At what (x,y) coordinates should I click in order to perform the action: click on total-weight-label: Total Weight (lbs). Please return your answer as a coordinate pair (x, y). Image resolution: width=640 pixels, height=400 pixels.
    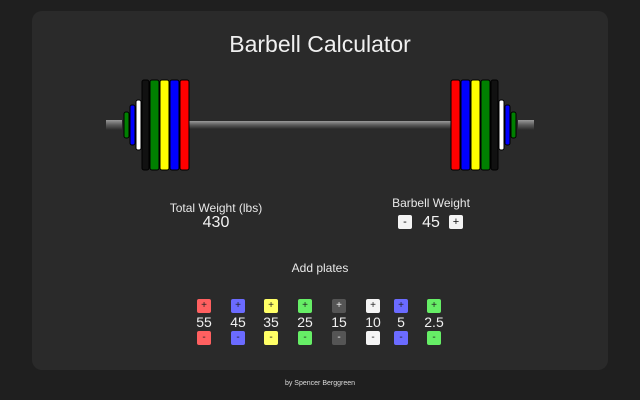
    Looking at the image, I should click on (216, 208).